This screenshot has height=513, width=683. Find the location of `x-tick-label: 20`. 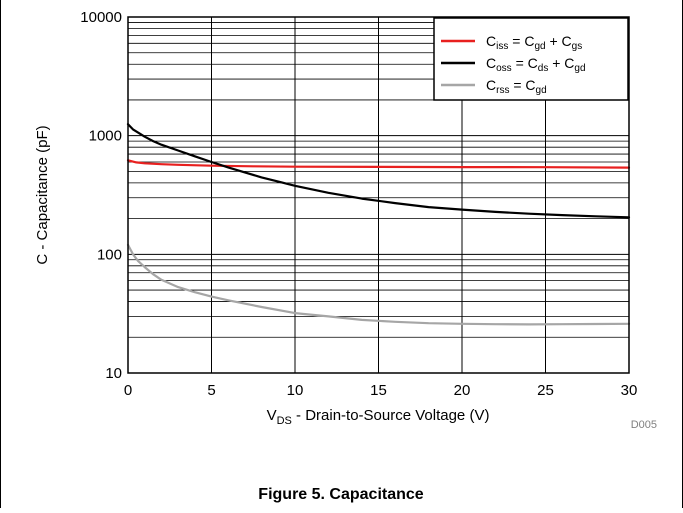

x-tick-label: 20 is located at coordinates (462, 390).